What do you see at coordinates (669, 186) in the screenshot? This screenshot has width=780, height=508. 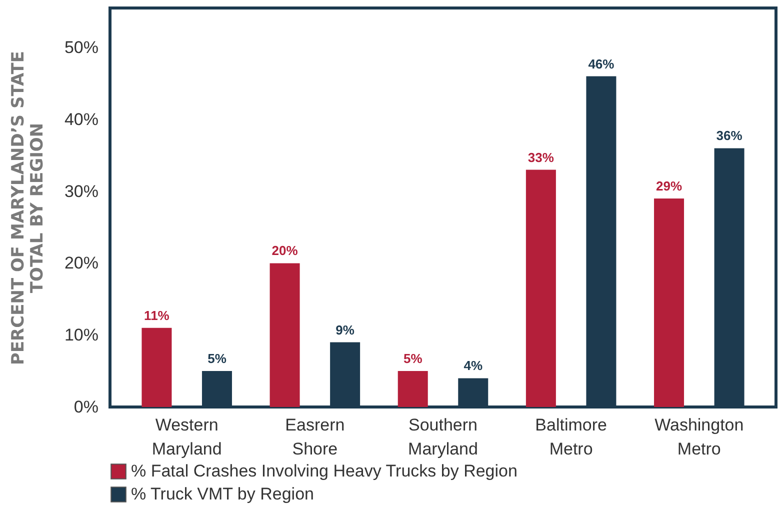 I see `data-label: 29%` at bounding box center [669, 186].